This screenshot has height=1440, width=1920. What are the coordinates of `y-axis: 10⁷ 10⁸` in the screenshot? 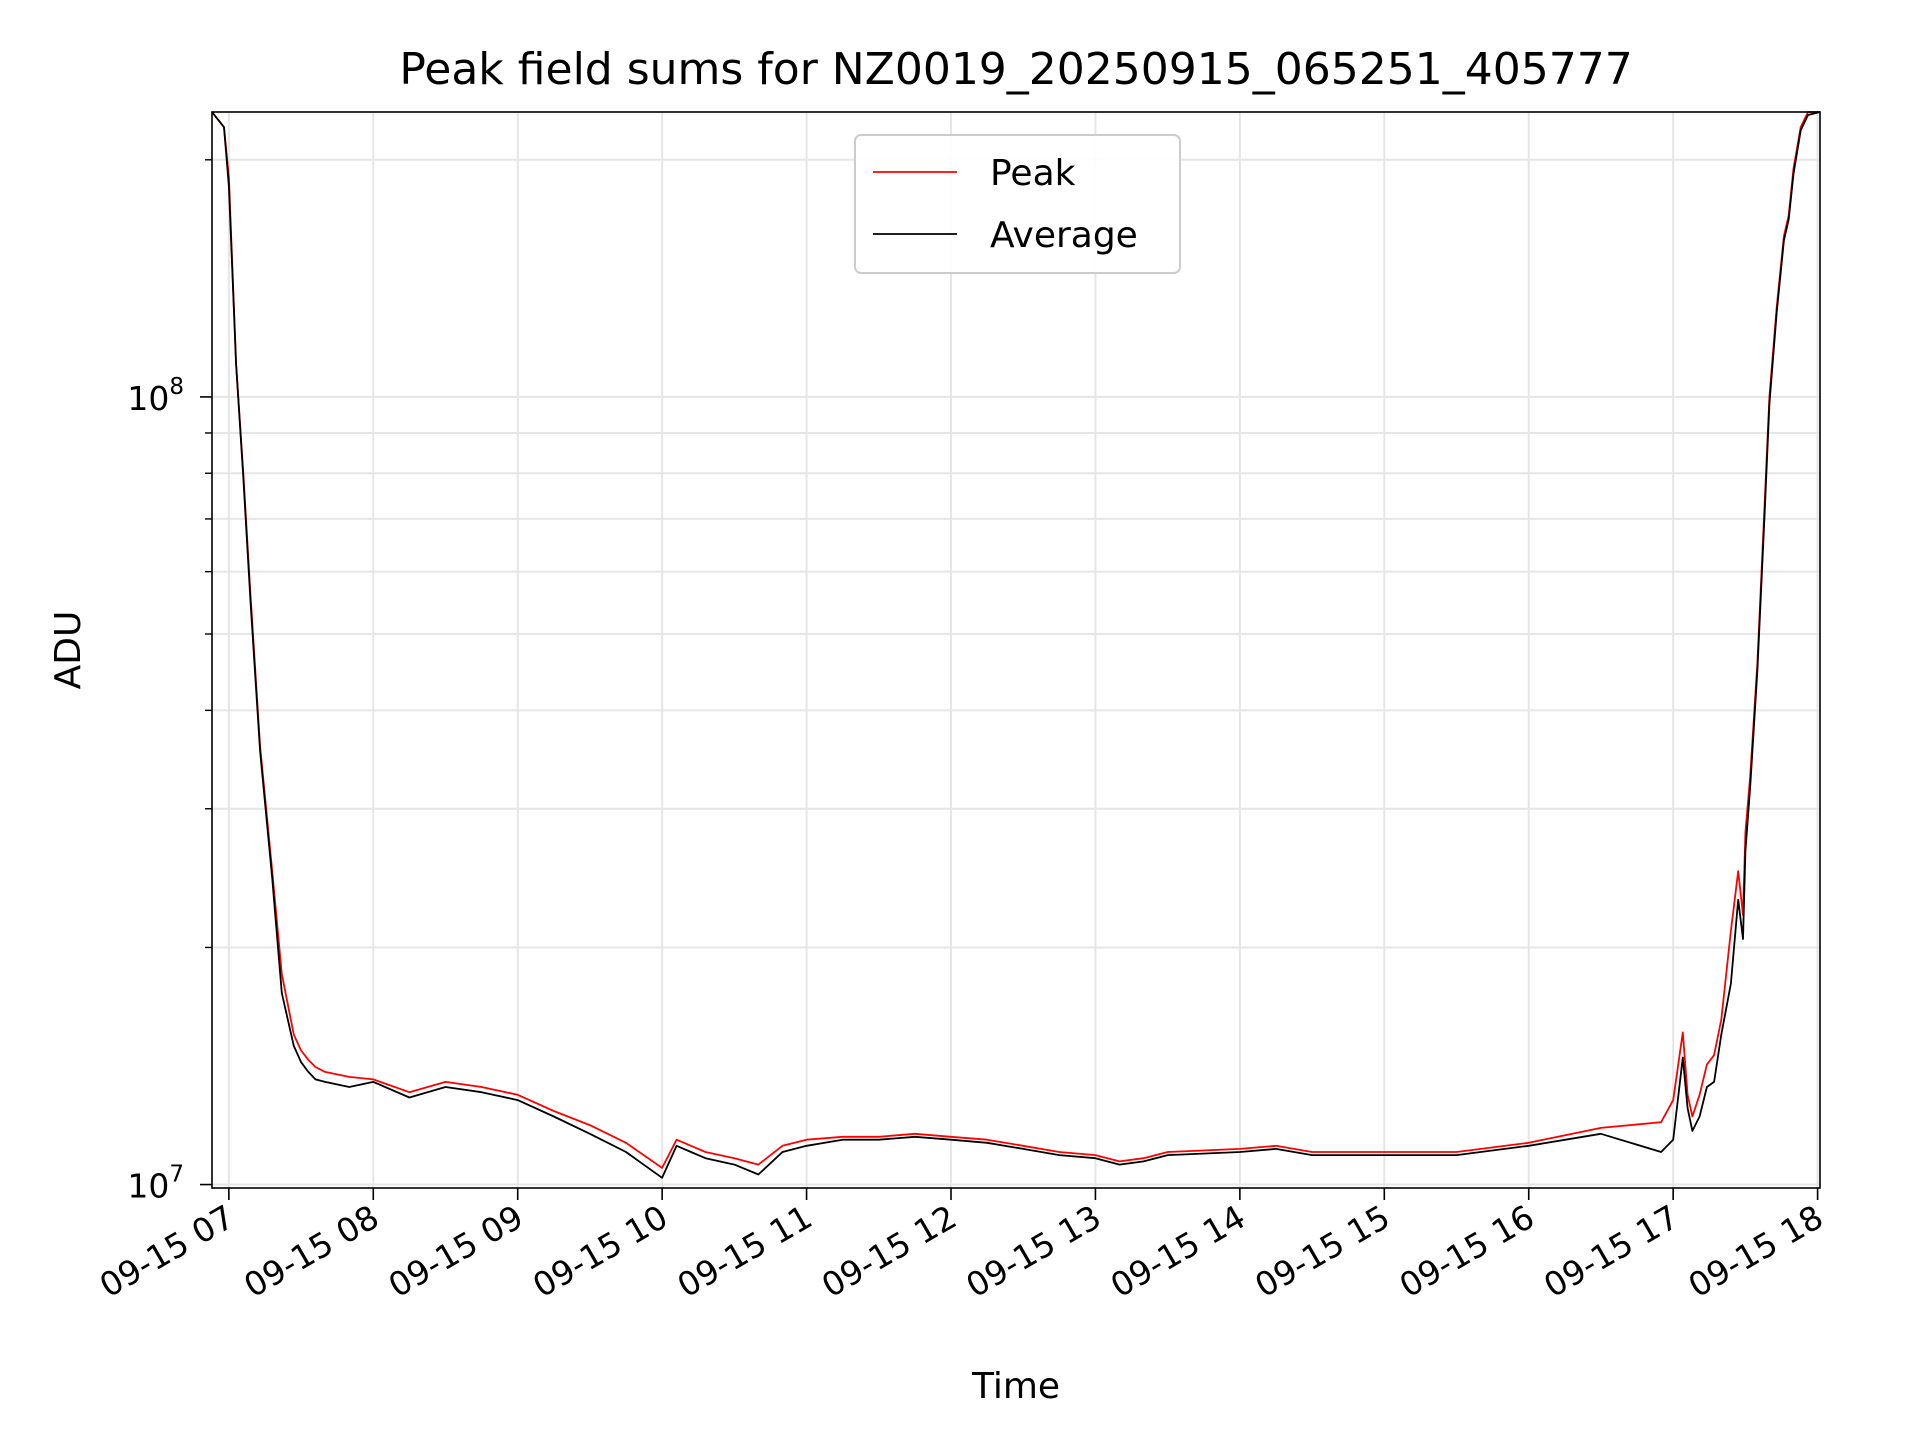 It's located at (169, 682).